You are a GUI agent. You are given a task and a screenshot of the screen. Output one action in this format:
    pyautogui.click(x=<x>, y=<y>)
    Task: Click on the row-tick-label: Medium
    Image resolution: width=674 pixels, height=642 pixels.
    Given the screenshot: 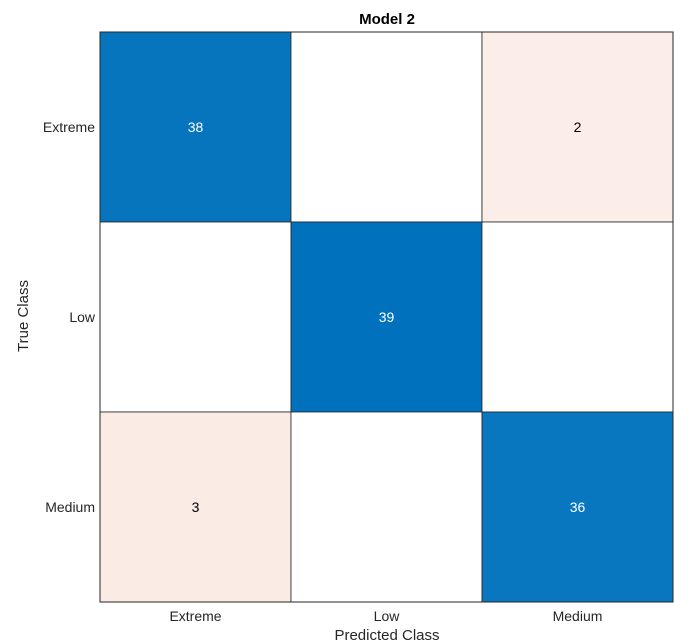 What is the action you would take?
    pyautogui.click(x=70, y=507)
    